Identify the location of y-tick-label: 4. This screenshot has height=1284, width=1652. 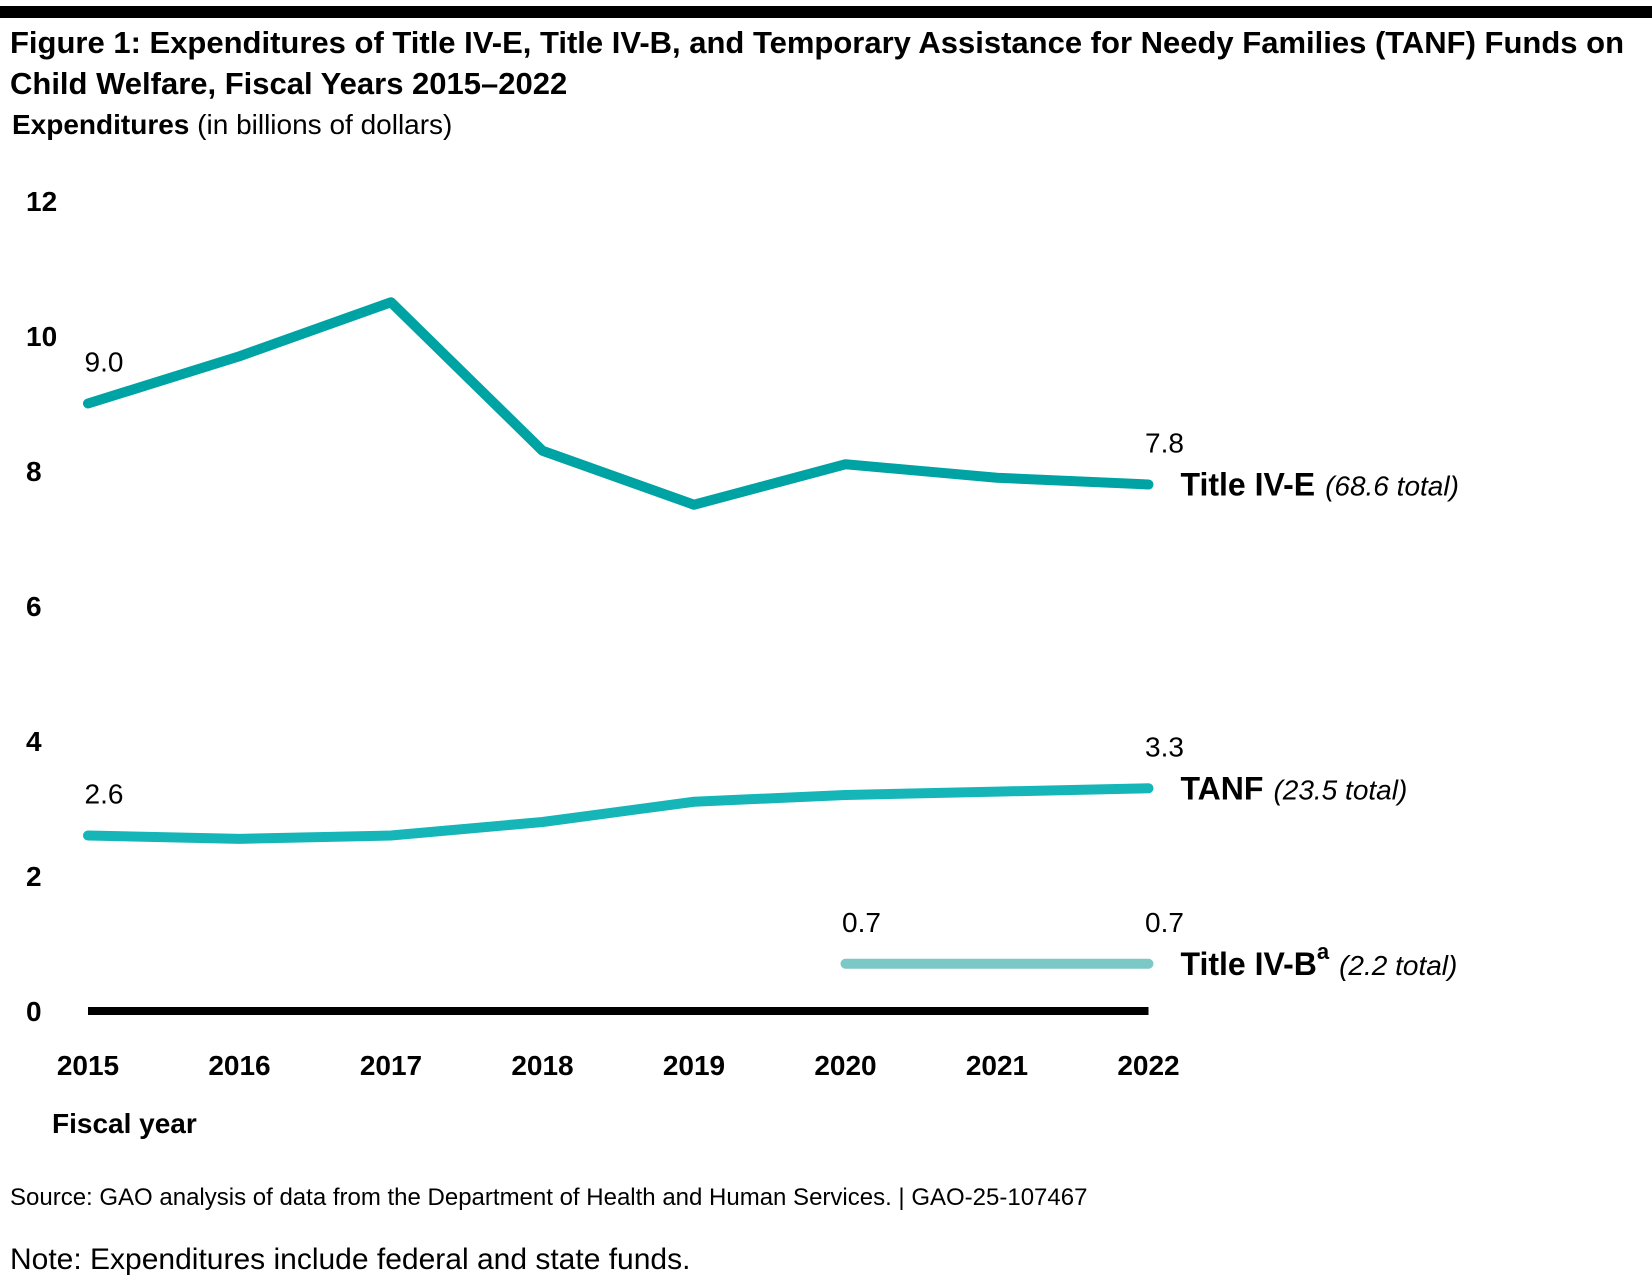
(34, 741).